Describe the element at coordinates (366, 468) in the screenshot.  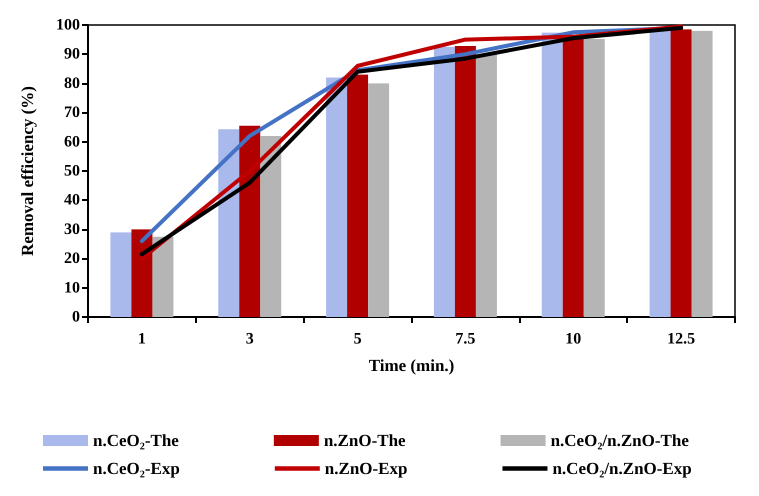
I see `legend-label: n.ZnO-Exp` at that location.